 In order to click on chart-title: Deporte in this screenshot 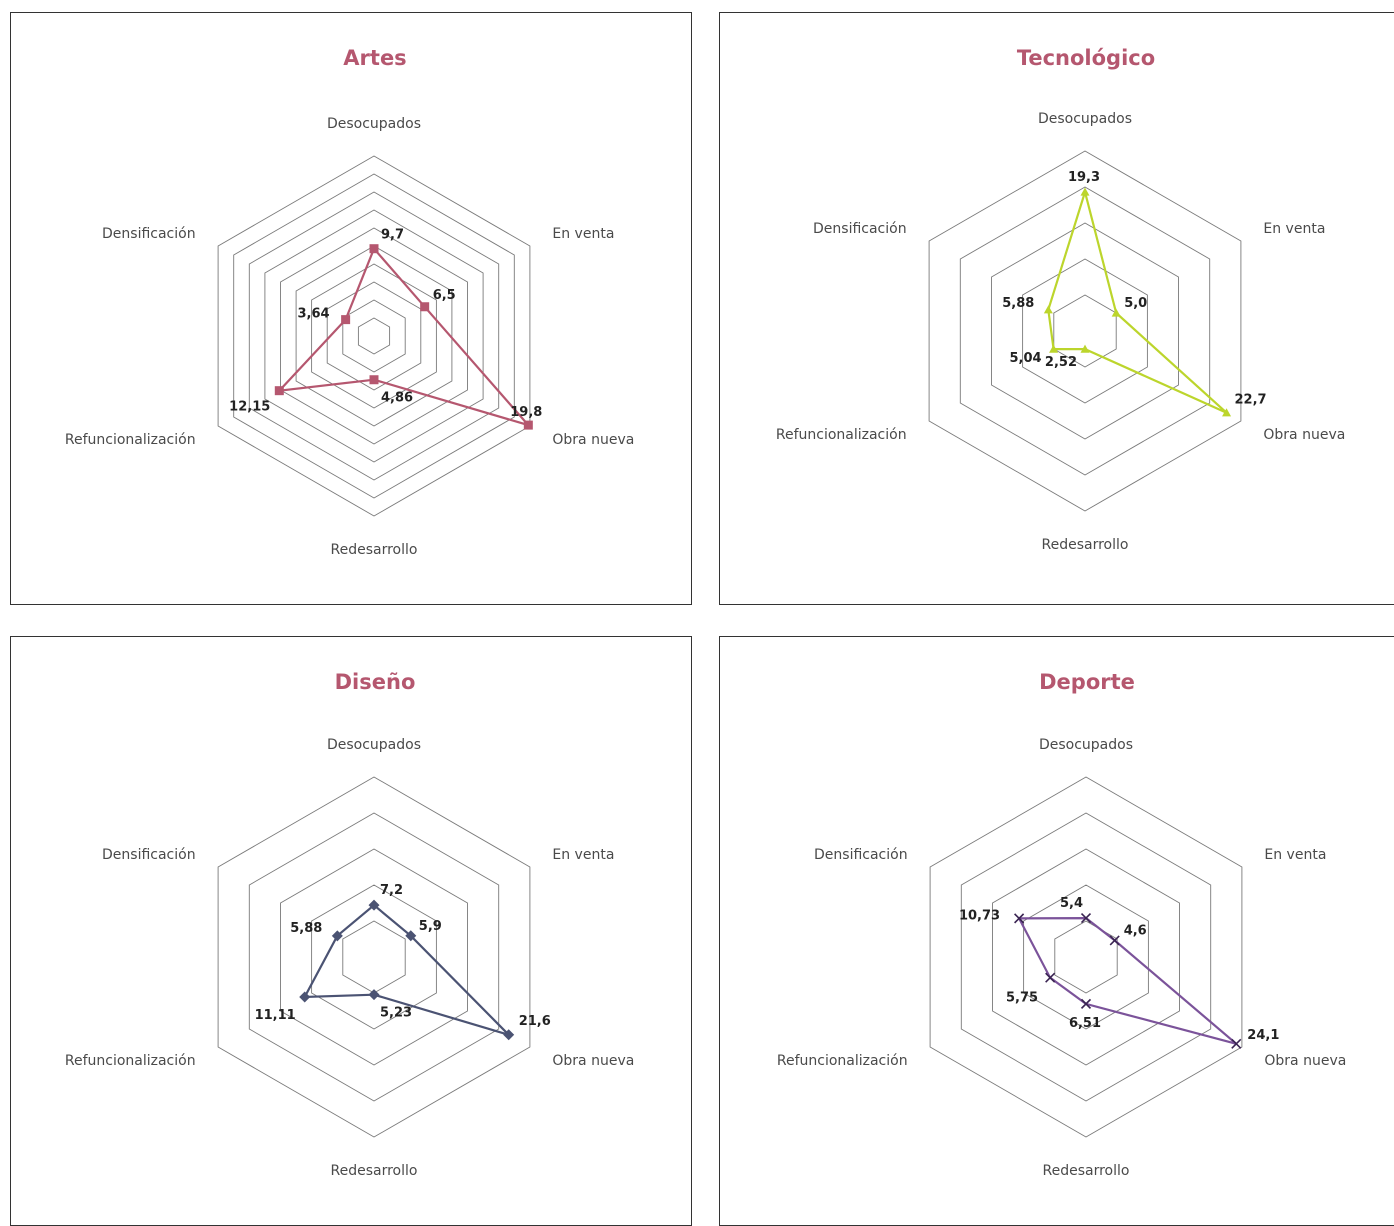, I will do `click(1087, 682)`.